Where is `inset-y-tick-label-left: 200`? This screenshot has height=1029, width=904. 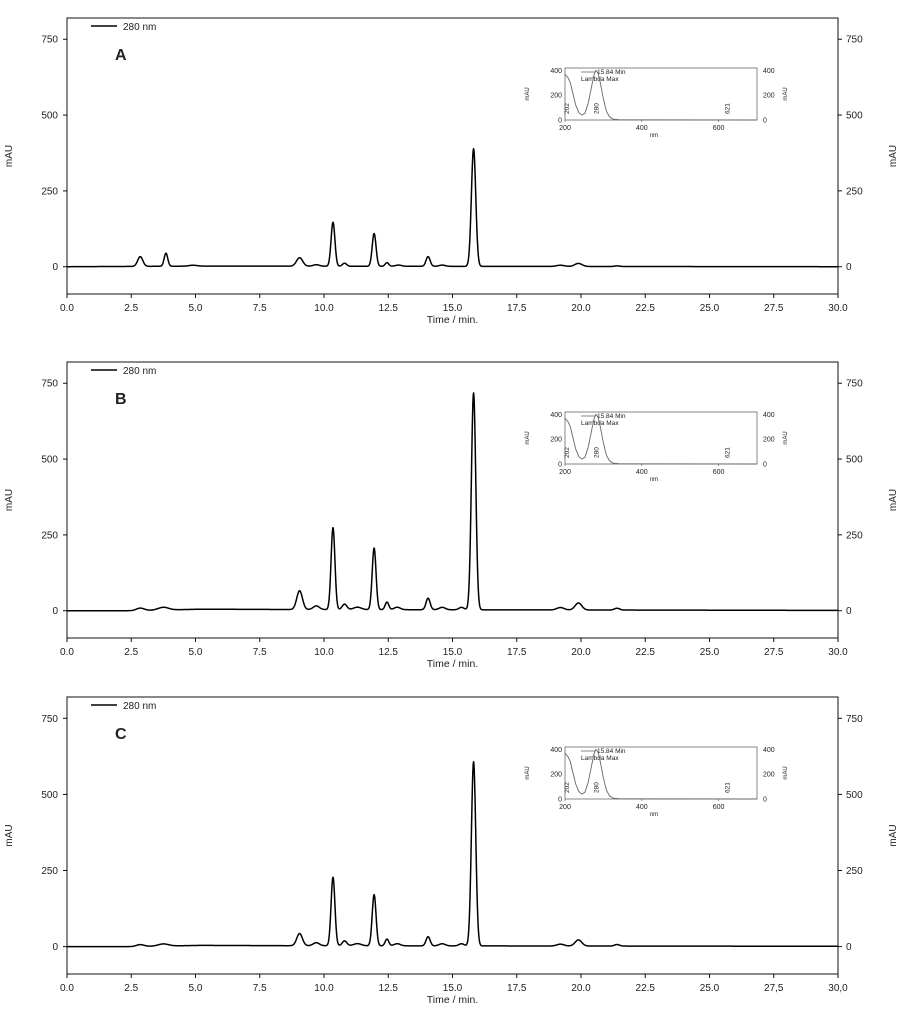
inset-y-tick-label-left: 200 is located at coordinates (556, 775).